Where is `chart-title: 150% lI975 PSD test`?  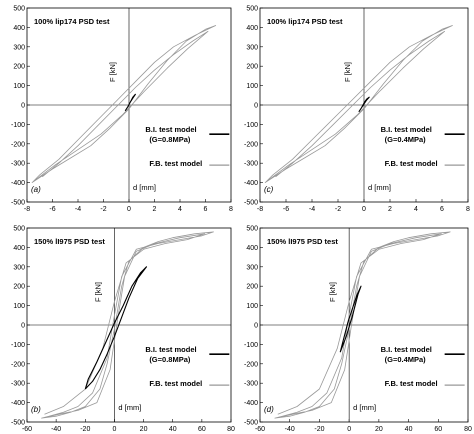
chart-title: 150% lI975 PSD test is located at coordinates (302, 241).